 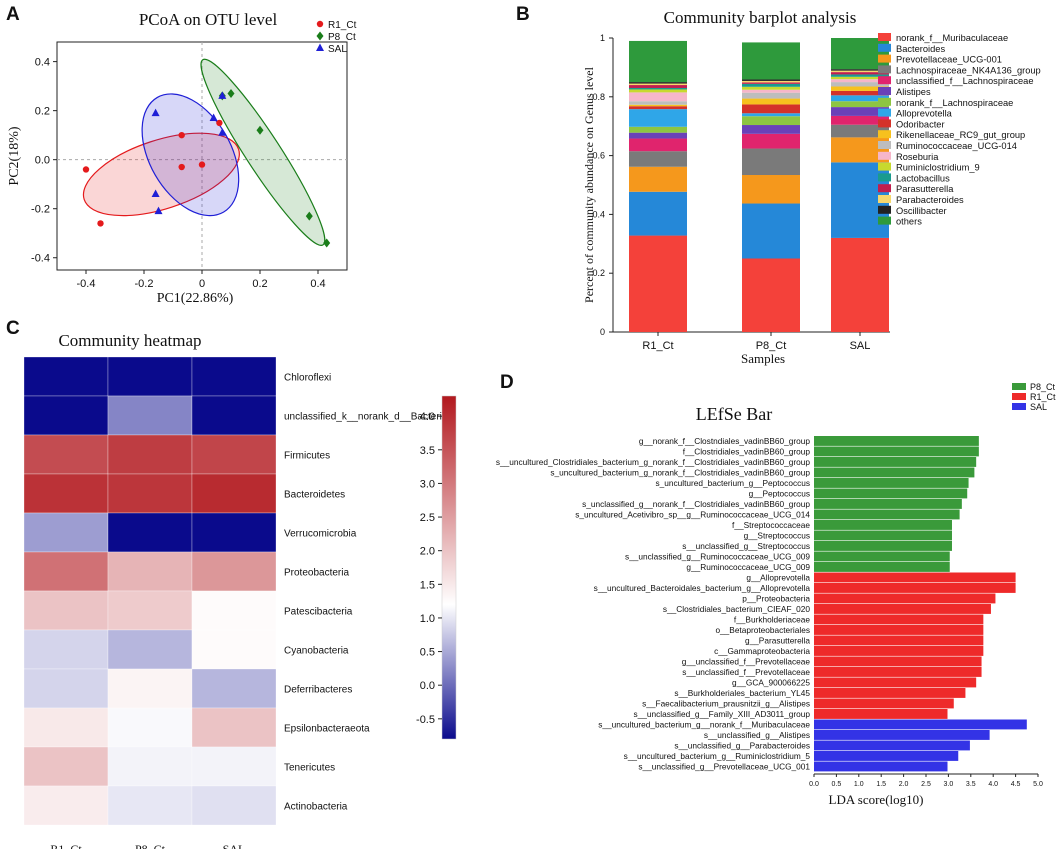 I want to click on heatmap-row-label: Verrucomicrobia, so click(x=320, y=534).